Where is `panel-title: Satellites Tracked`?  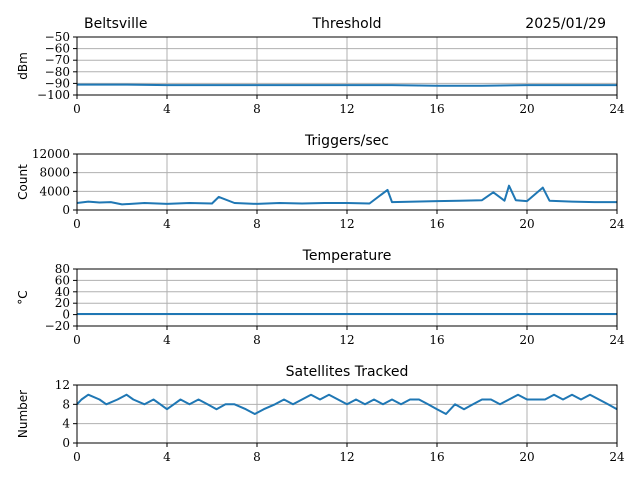 panel-title: Satellites Tracked is located at coordinates (347, 372).